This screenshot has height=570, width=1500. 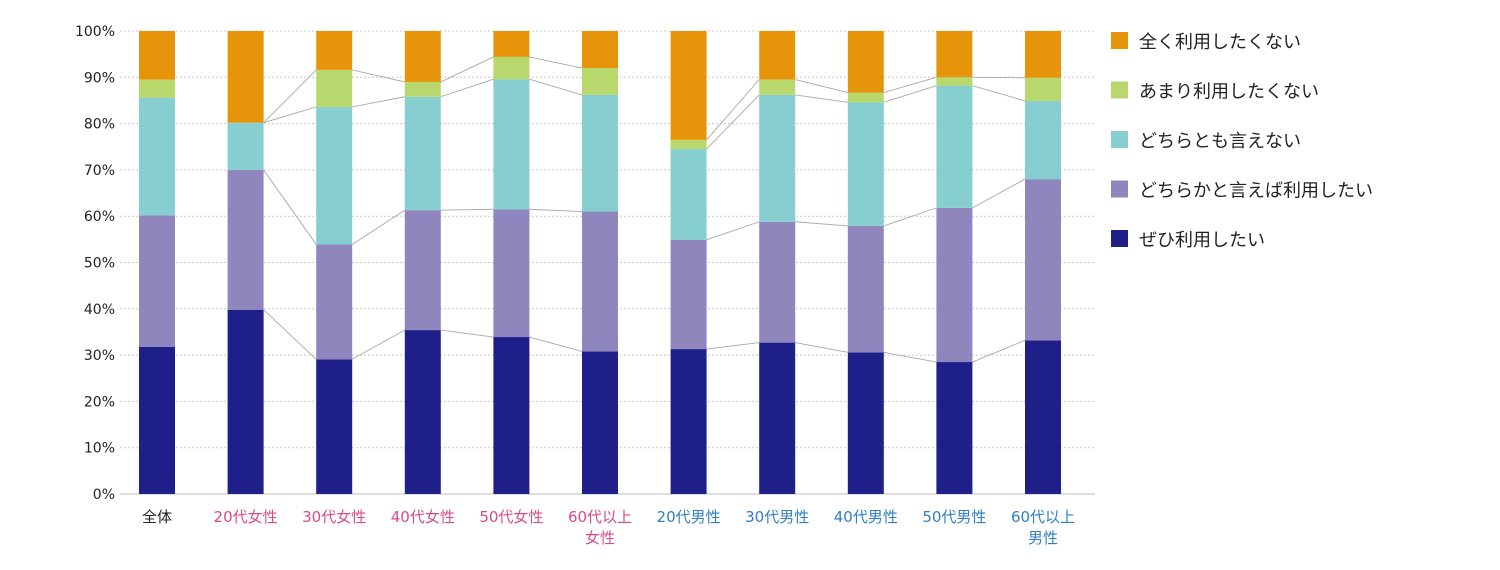 What do you see at coordinates (99, 356) in the screenshot?
I see `y-tick-label: 30%` at bounding box center [99, 356].